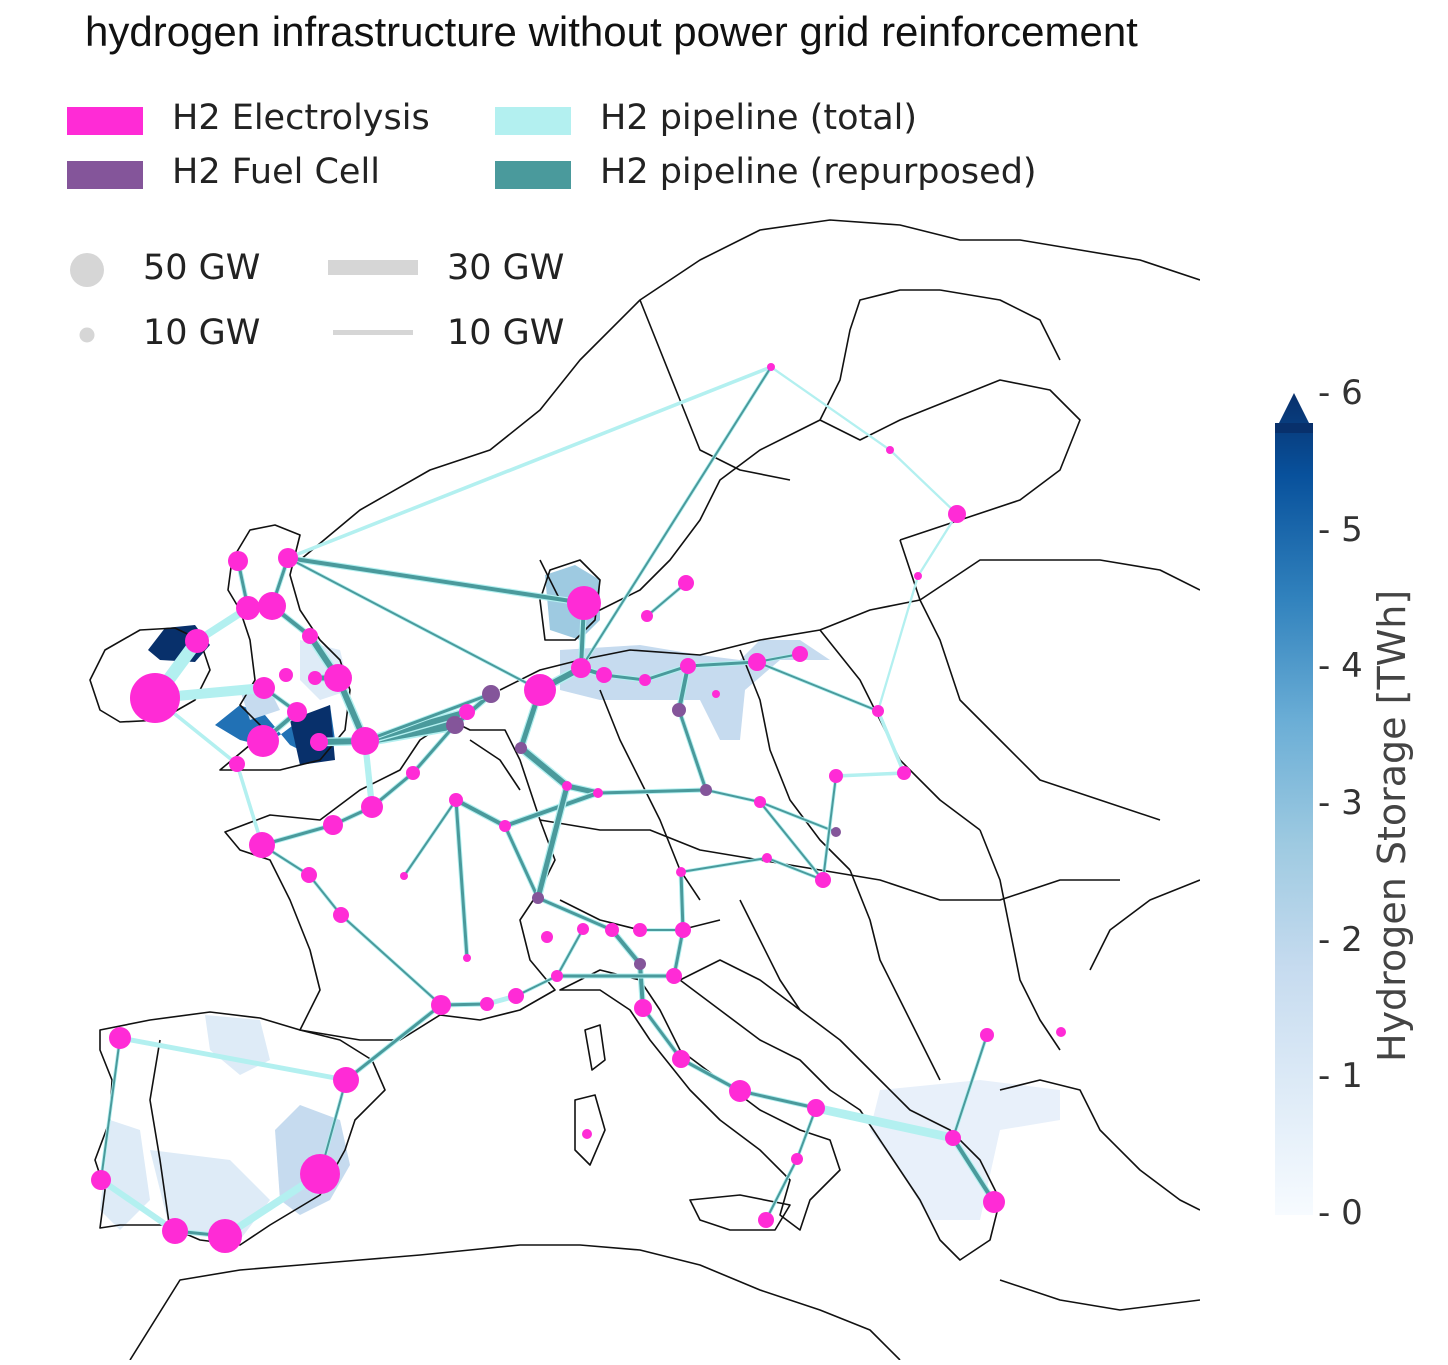 The image size is (1448, 1365). Describe the element at coordinates (506, 333) in the screenshot. I see `line-size-label-10: 10 GW` at that location.